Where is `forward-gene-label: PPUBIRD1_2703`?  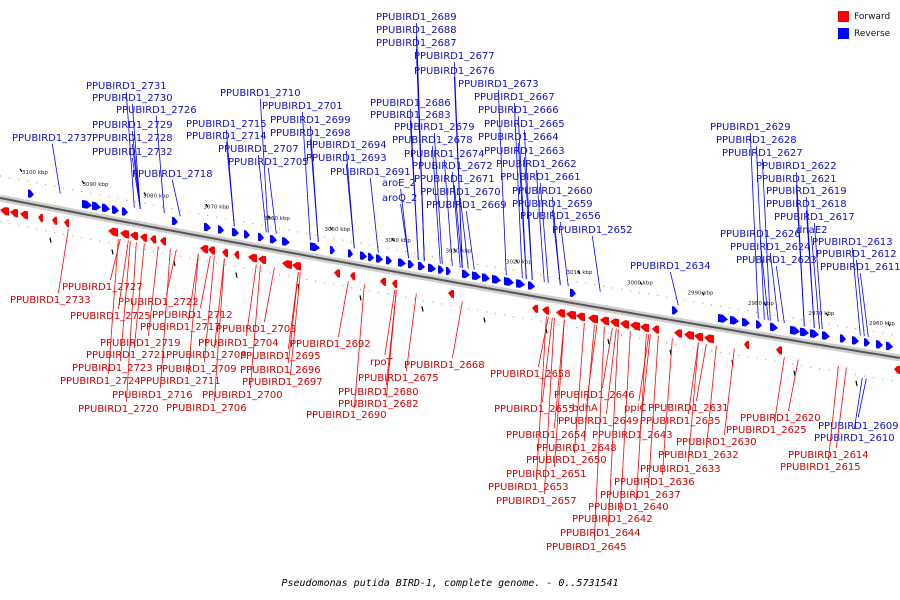 forward-gene-label: PPUBIRD1_2703 is located at coordinates (256, 329).